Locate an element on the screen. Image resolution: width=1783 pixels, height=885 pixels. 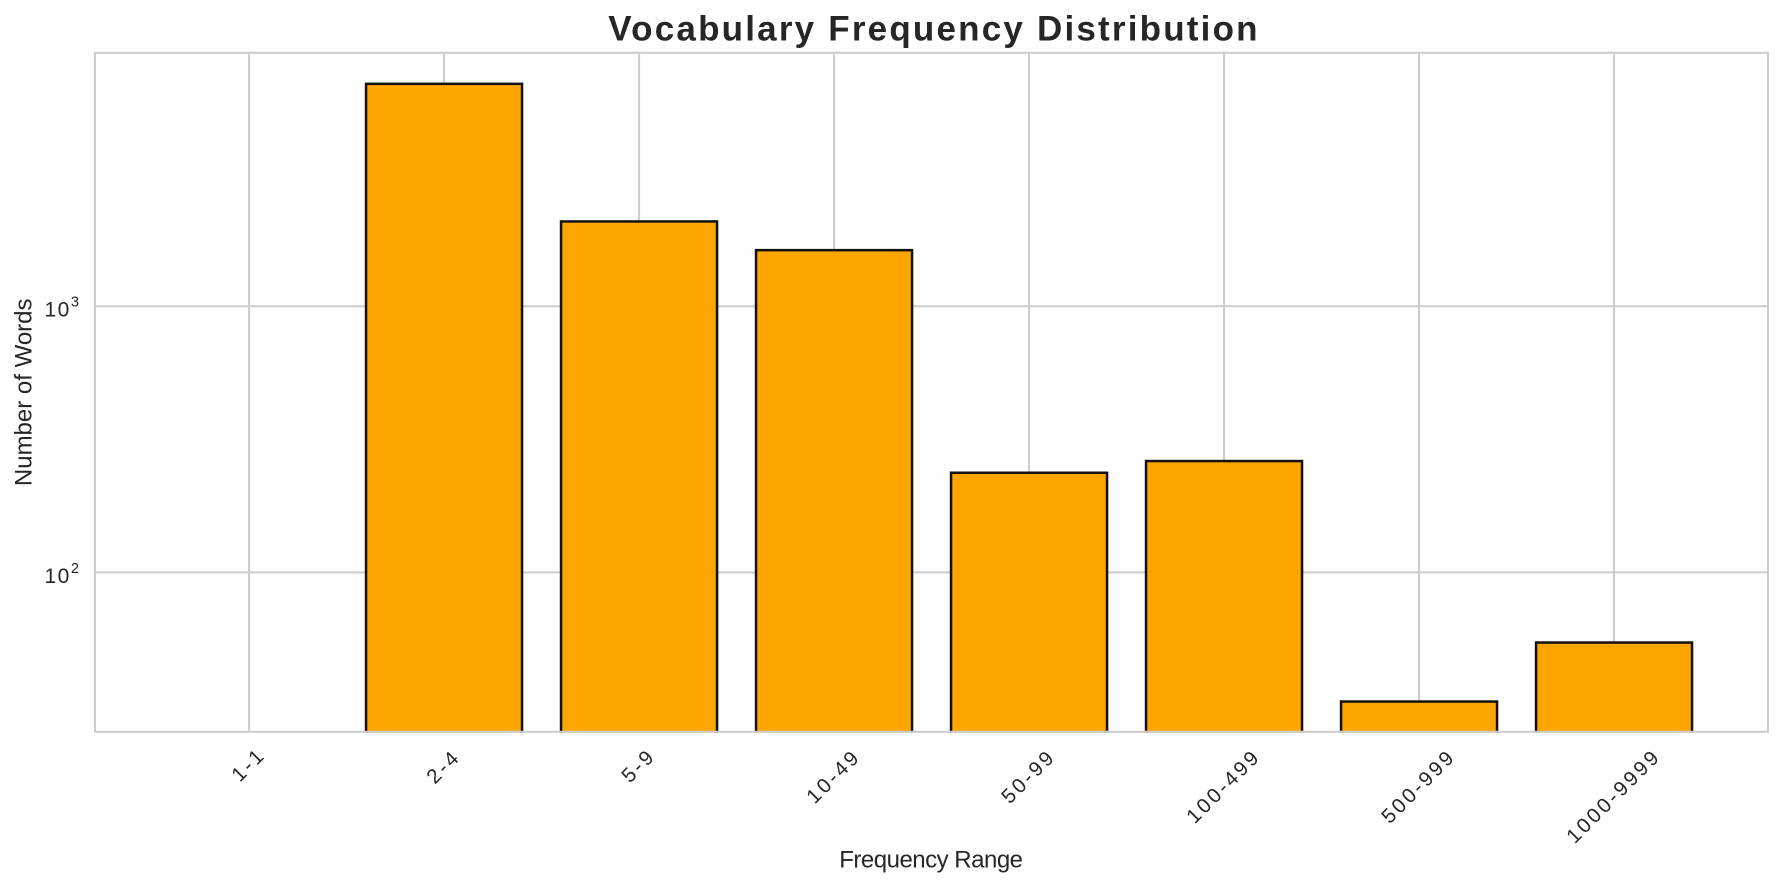
svg-text: Number of Words is located at coordinates (23, 392).